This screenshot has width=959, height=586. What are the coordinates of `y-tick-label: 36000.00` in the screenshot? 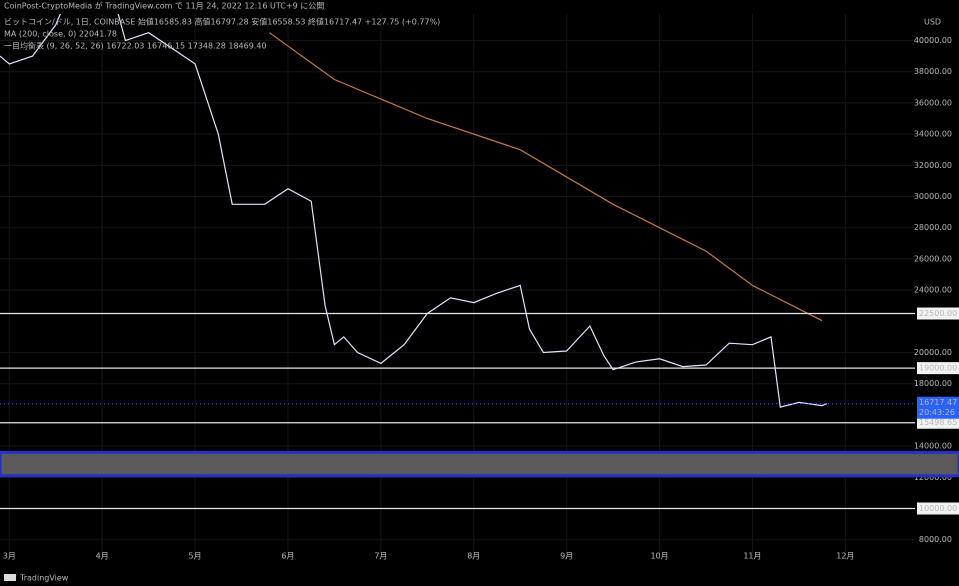 It's located at (933, 102).